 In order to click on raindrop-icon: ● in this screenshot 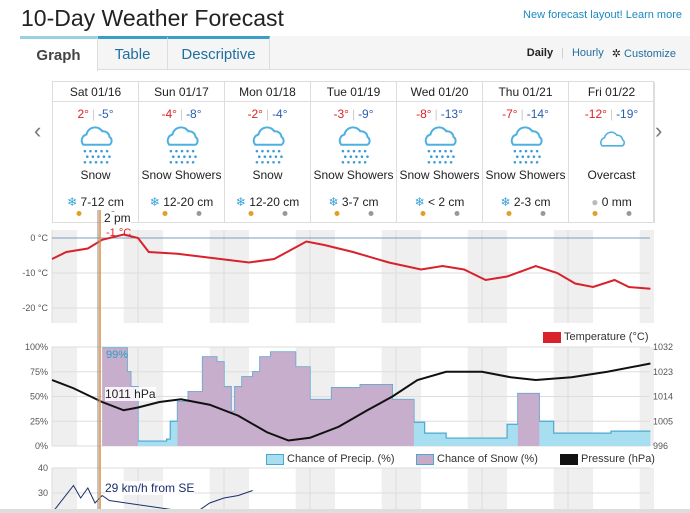, I will do `click(595, 202)`.